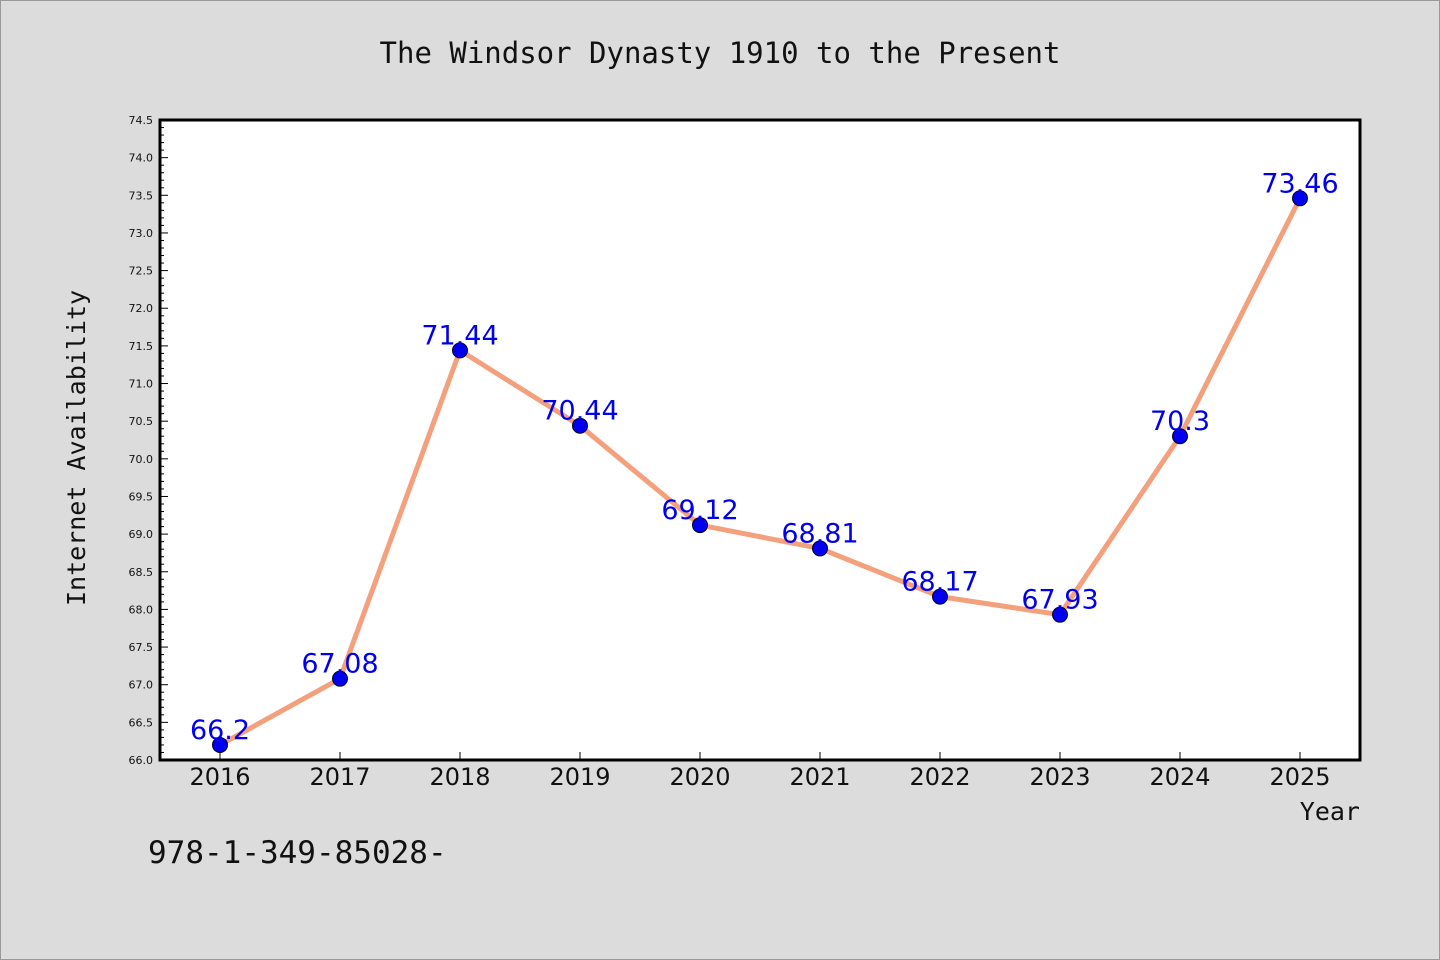  I want to click on x-tick-label: 2023, so click(1059, 777).